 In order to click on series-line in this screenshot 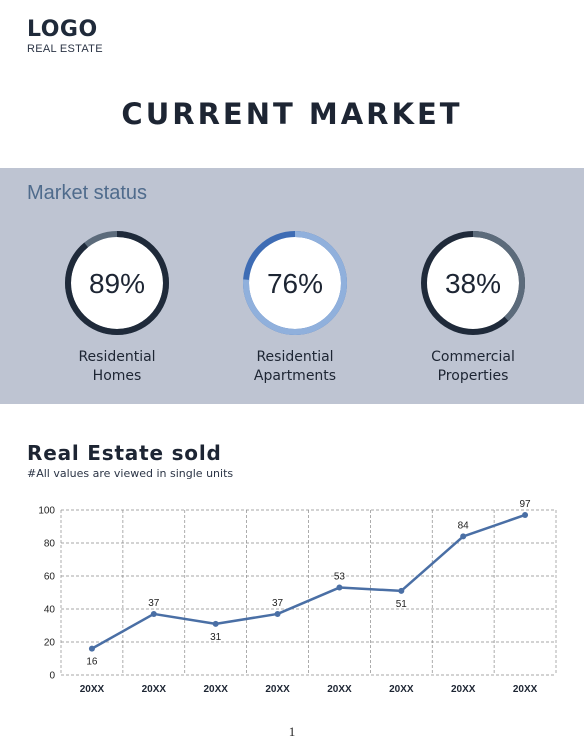, I will do `click(308, 581)`.